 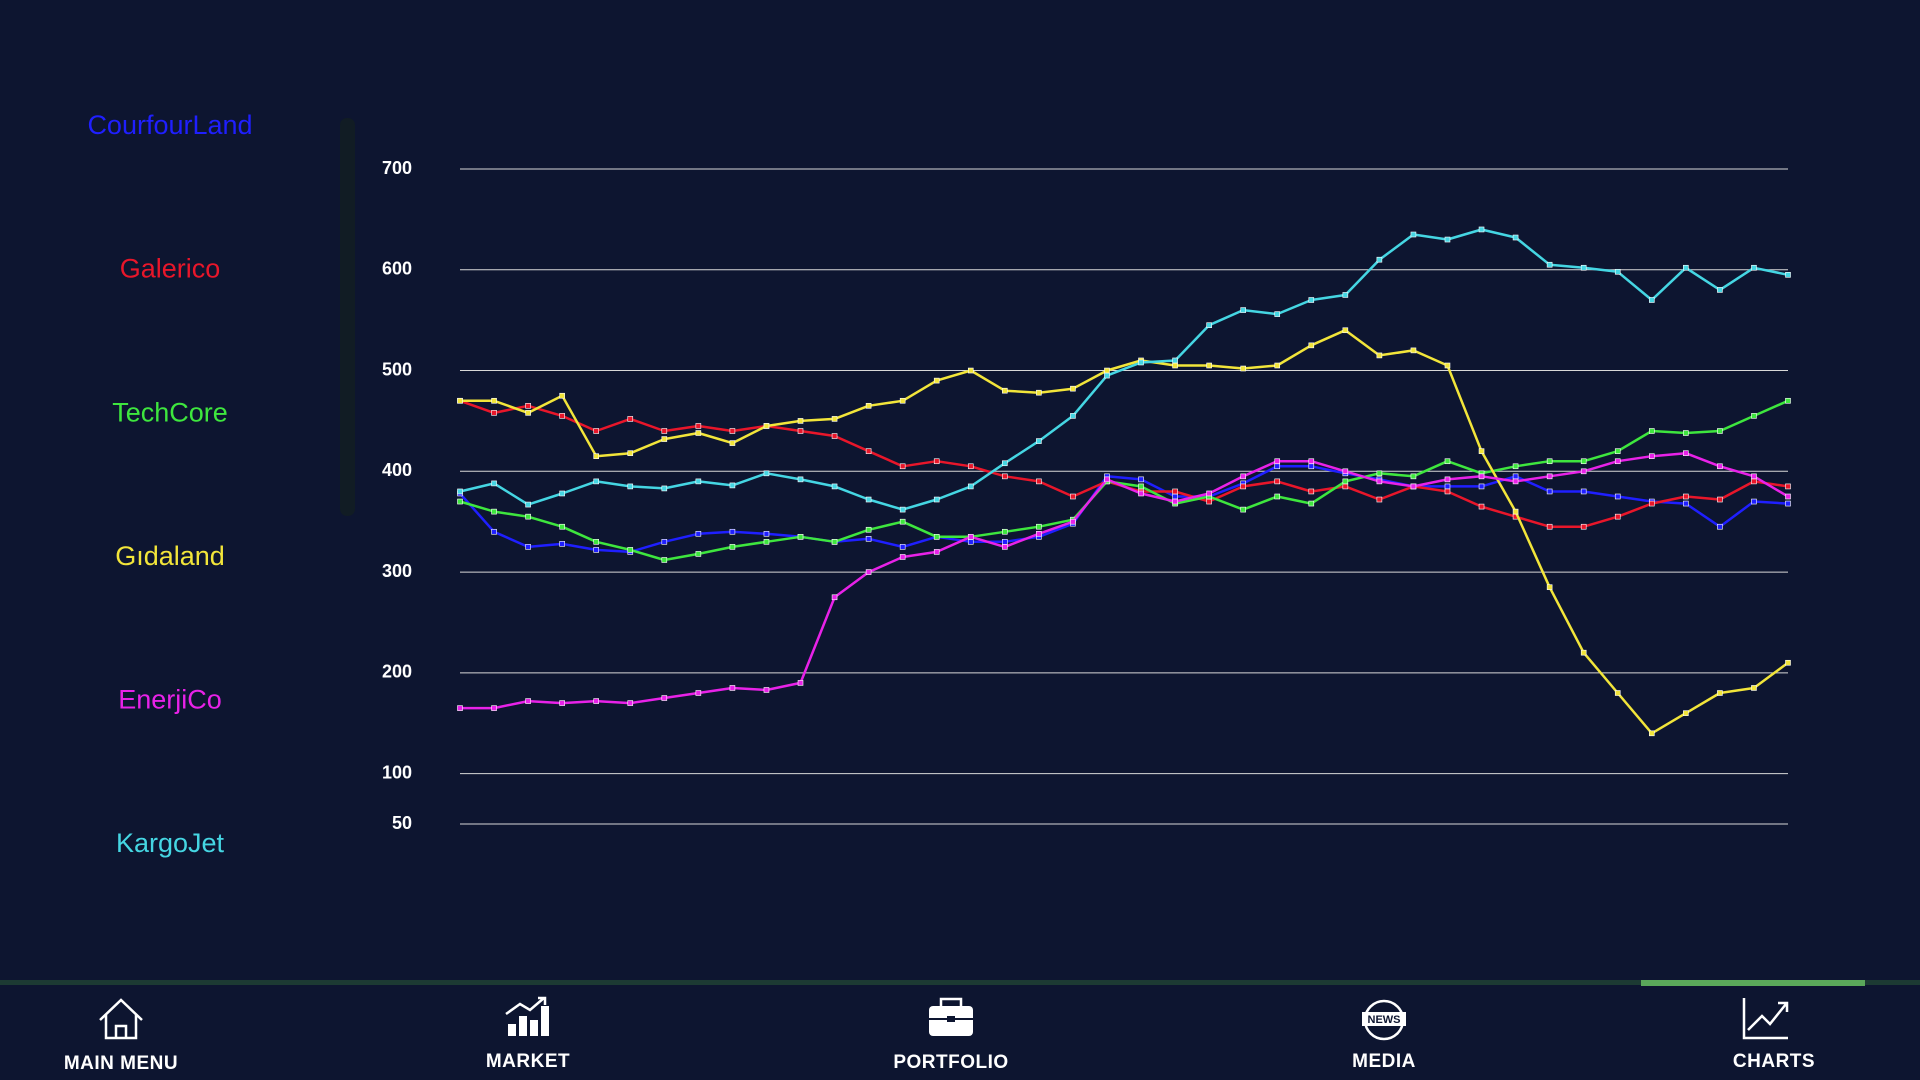 I want to click on briefcase-lock, so click(x=951, y=1019).